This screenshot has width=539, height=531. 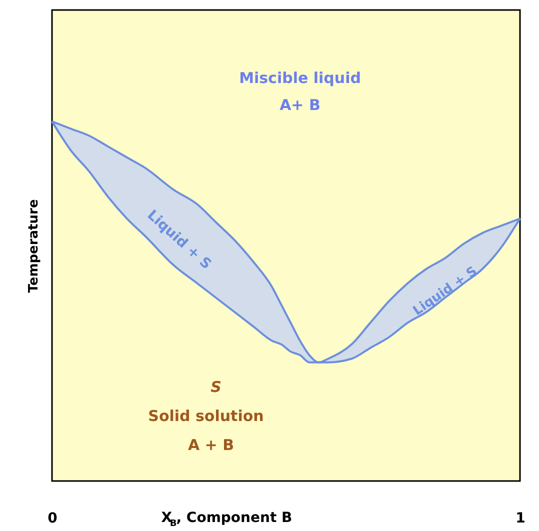 What do you see at coordinates (300, 105) in the screenshot?
I see `text: A+ B` at bounding box center [300, 105].